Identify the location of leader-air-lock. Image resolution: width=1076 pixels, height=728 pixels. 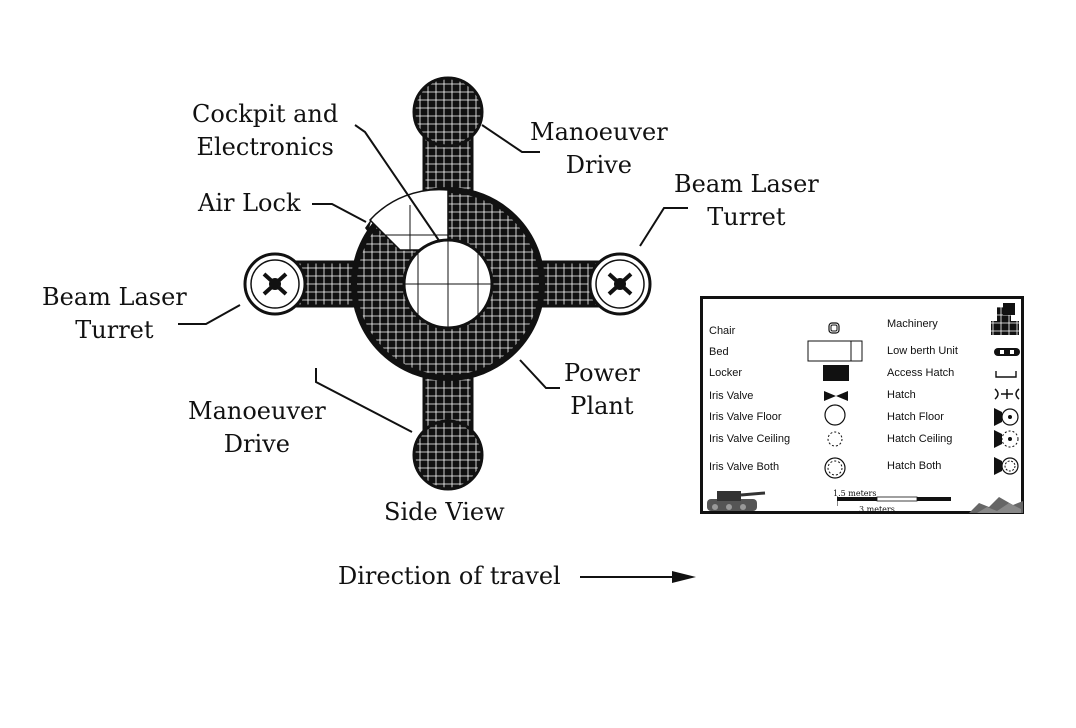
(339, 213).